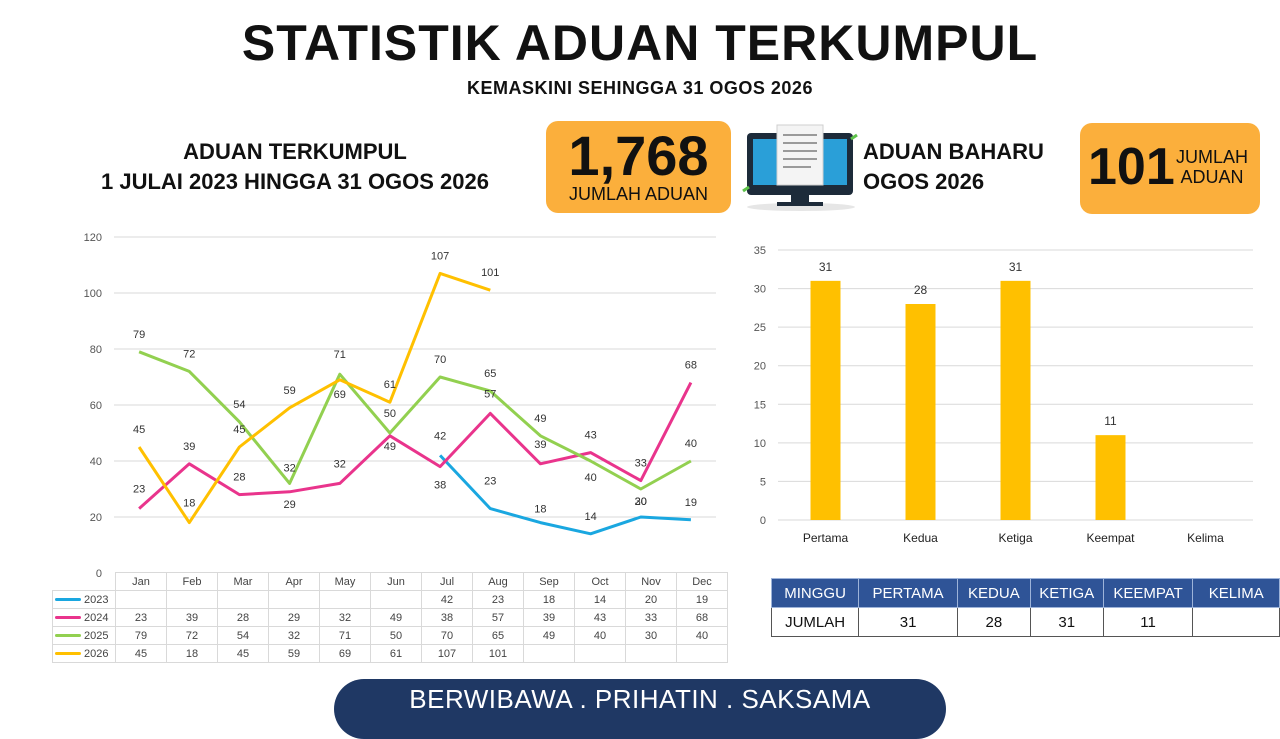 The image size is (1280, 739). I want to click on weekly-header-cell: PERTAMA, so click(908, 593).